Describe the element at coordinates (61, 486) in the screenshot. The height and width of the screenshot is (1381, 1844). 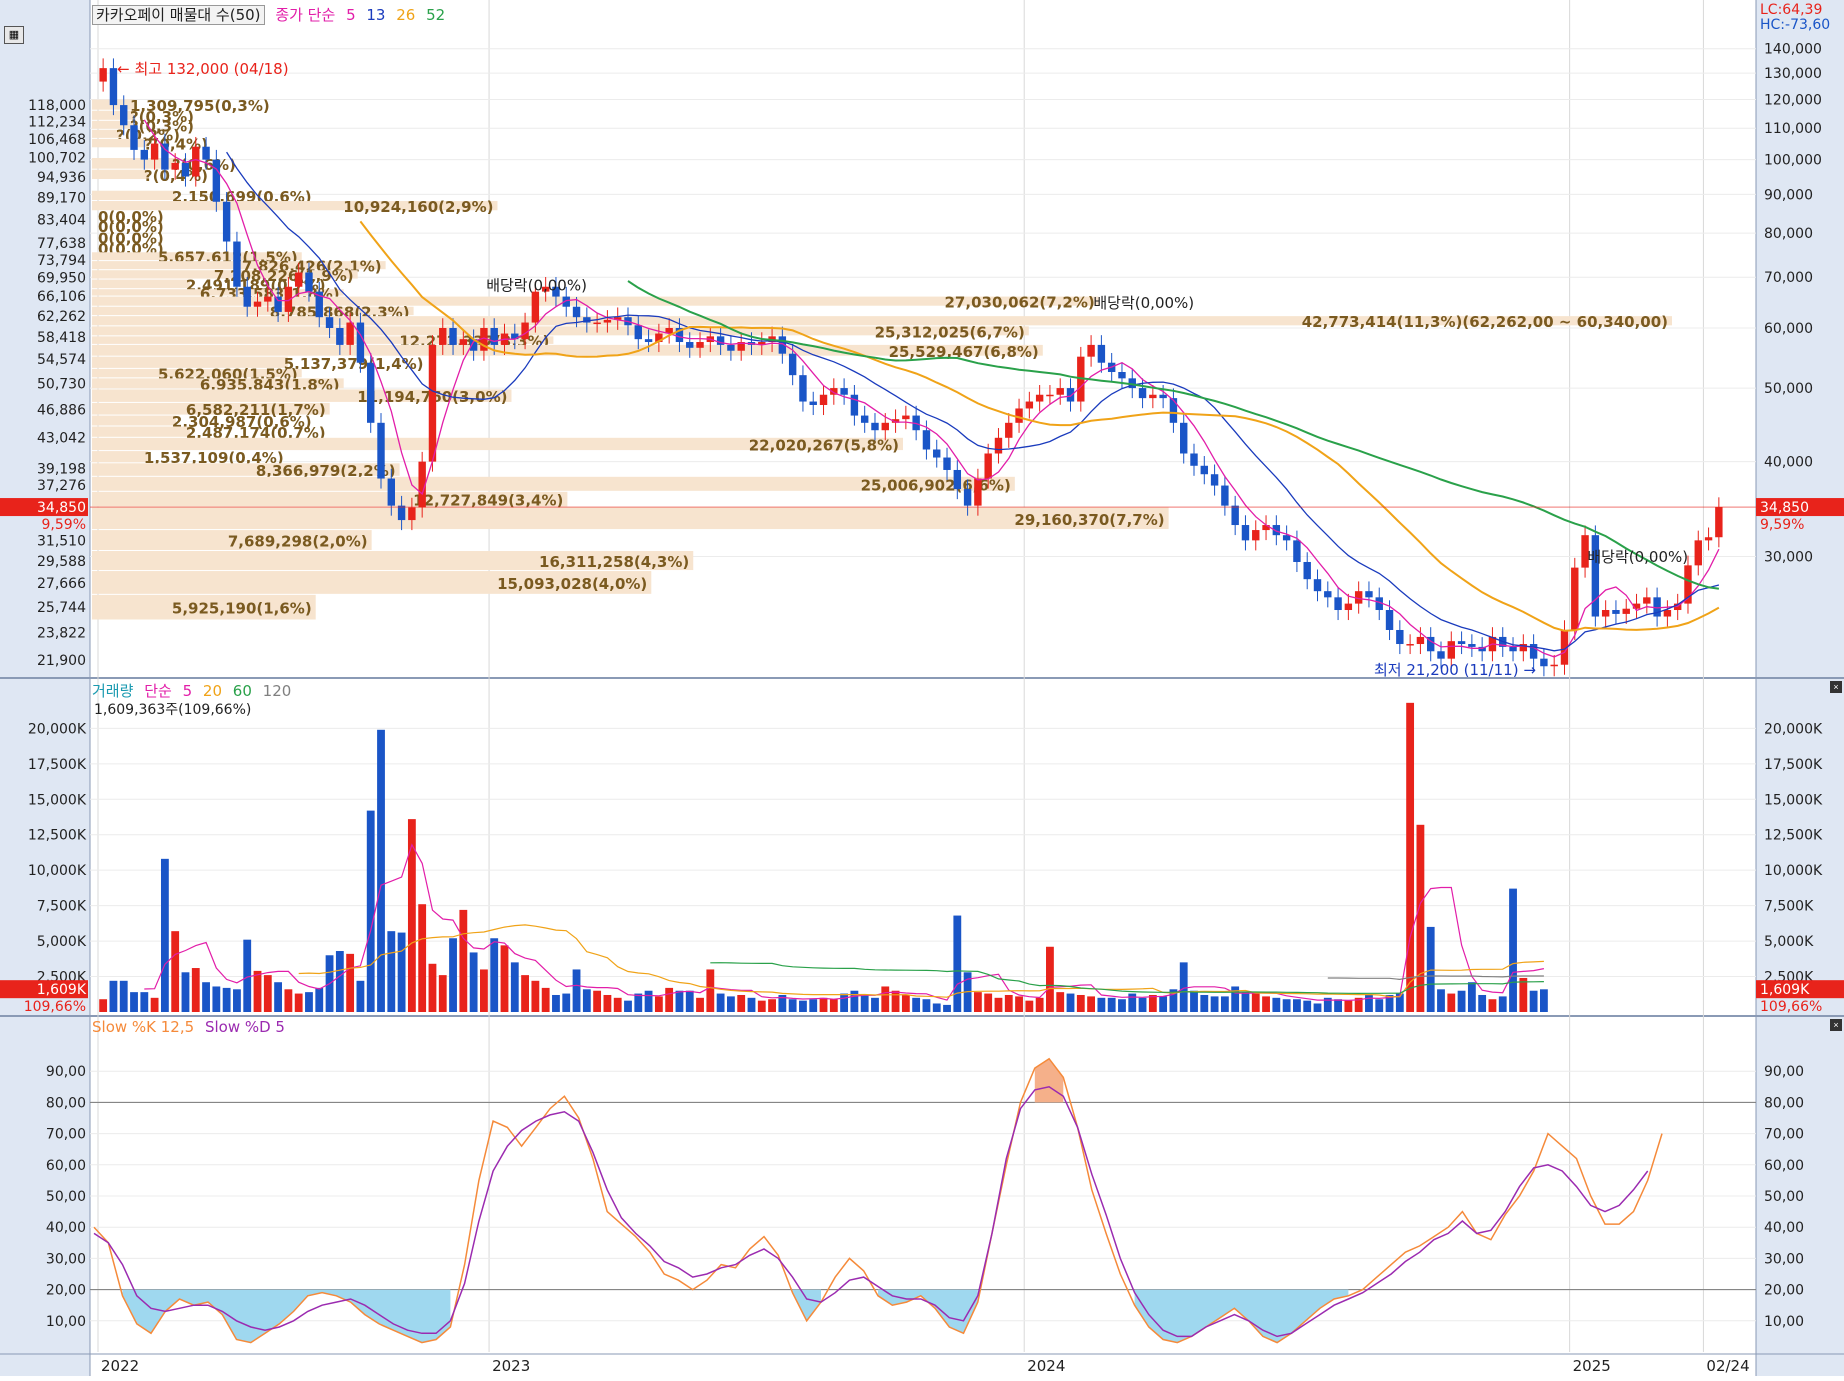
I see `price-left-tick-label: 37,276` at that location.